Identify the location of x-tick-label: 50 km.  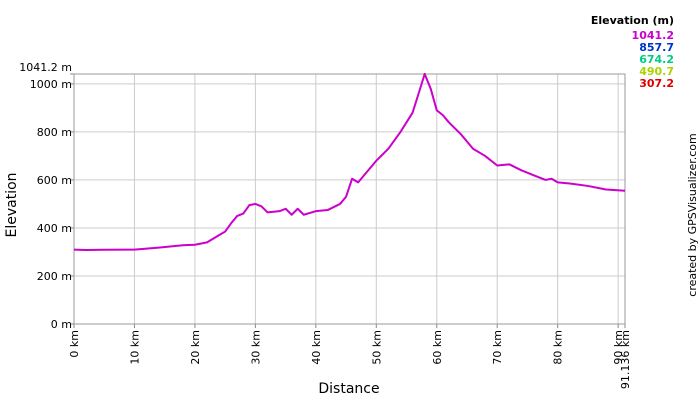
(376, 347).